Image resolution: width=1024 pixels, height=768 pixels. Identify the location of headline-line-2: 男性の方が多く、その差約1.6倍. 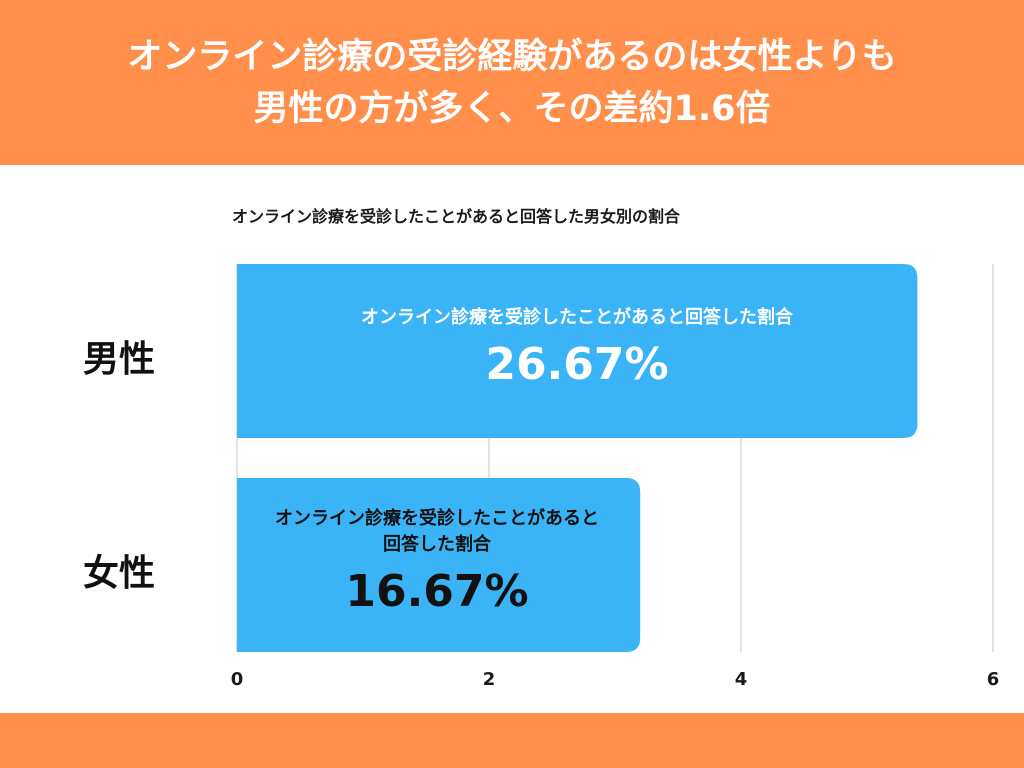
(512, 108).